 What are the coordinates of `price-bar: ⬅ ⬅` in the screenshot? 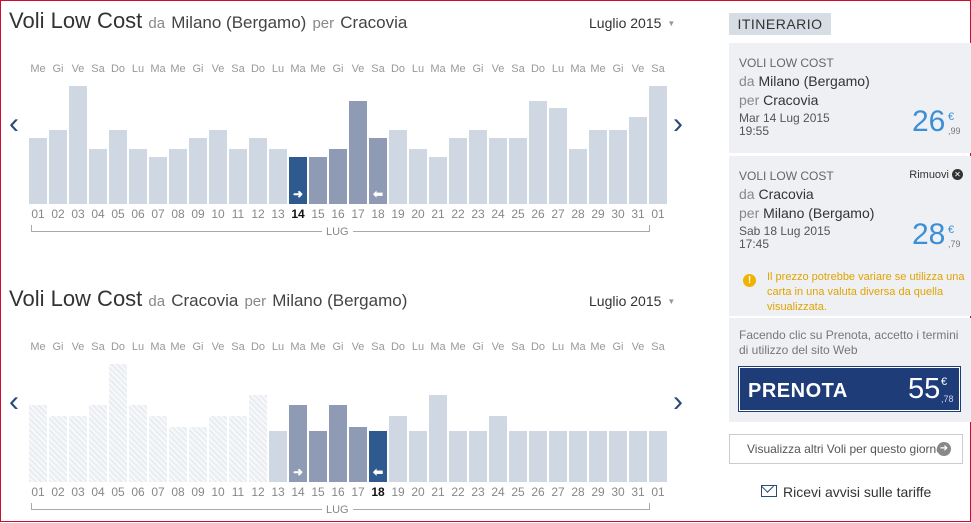 It's located at (378, 456).